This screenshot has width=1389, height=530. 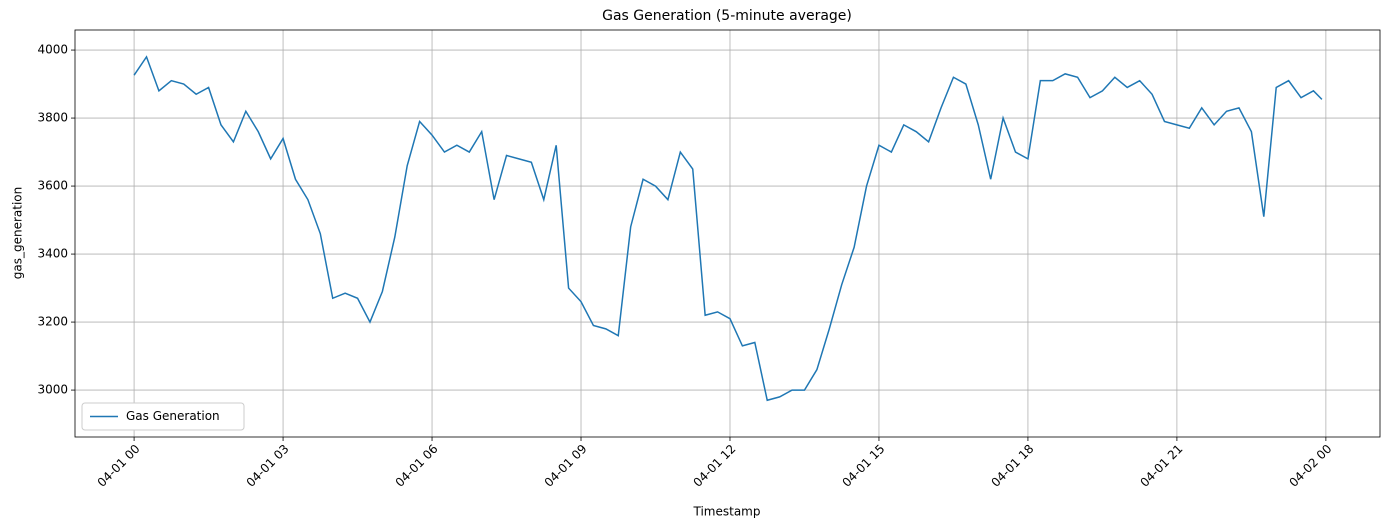 What do you see at coordinates (1012, 466) in the screenshot?
I see `x-tick-label: 04-01 18` at bounding box center [1012, 466].